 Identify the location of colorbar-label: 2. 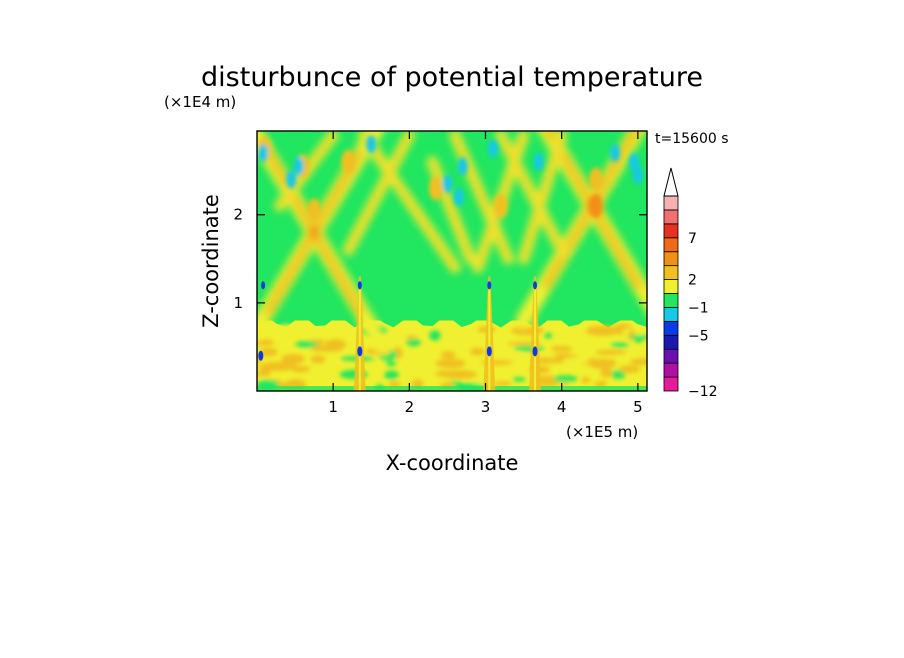
(692, 281).